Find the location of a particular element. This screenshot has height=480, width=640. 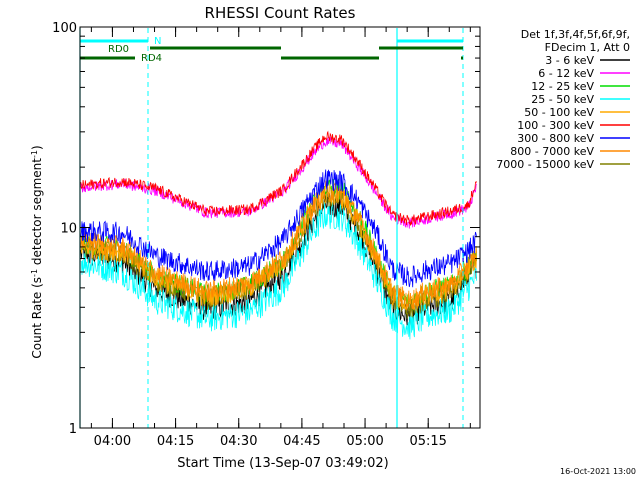

legend-label-6: 100 - 300 keV is located at coordinates (555, 125).